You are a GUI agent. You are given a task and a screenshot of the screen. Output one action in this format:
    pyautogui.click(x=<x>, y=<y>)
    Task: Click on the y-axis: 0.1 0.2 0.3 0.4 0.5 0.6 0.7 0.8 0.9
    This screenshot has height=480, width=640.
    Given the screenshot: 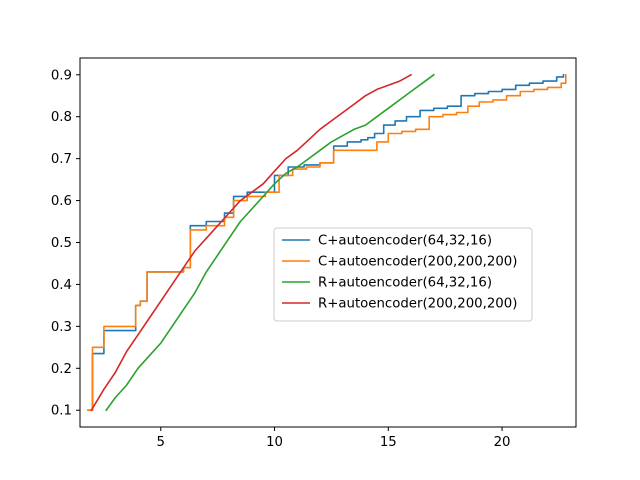 What is the action you would take?
    pyautogui.click(x=65, y=243)
    